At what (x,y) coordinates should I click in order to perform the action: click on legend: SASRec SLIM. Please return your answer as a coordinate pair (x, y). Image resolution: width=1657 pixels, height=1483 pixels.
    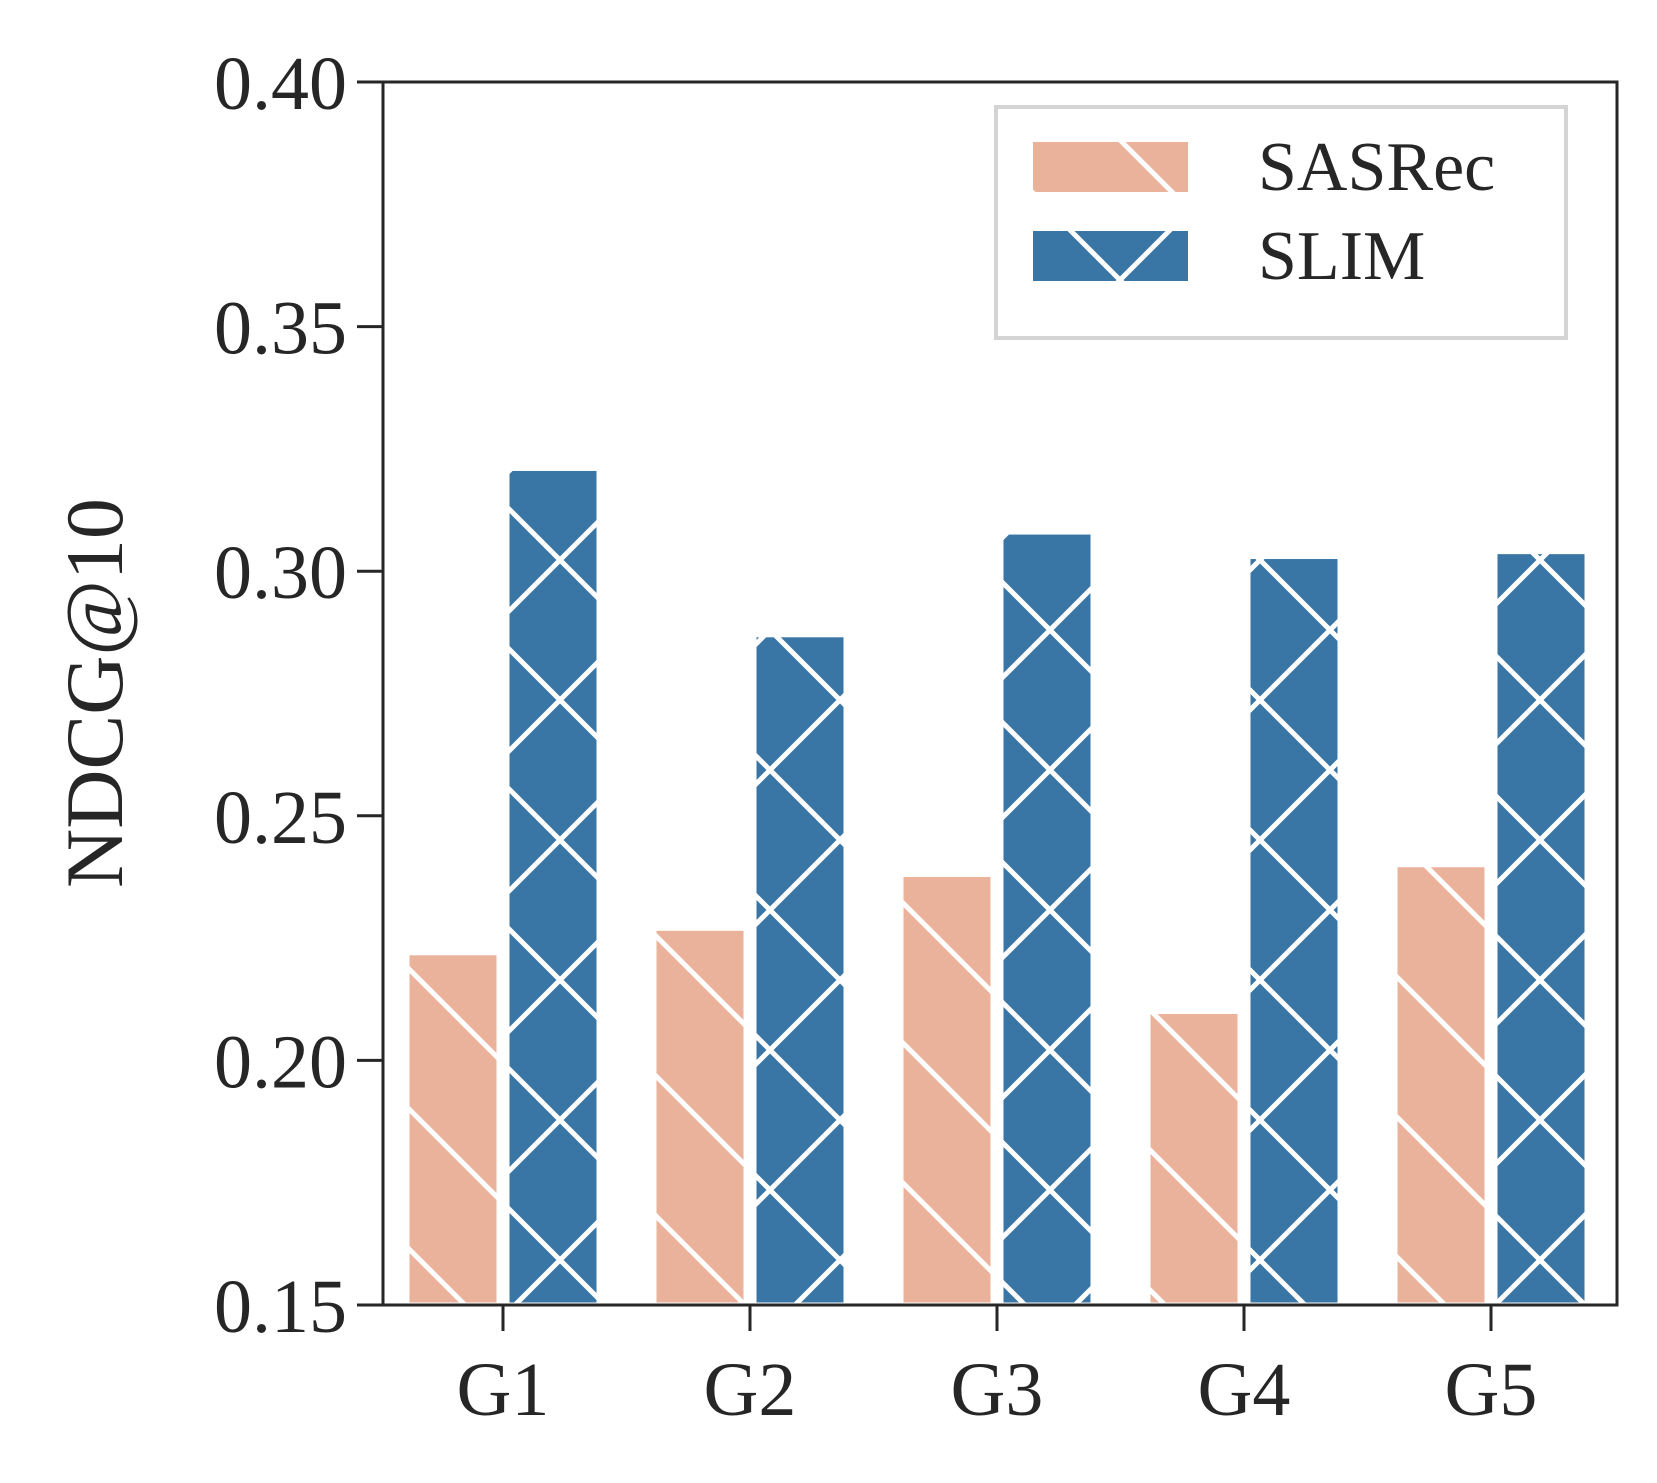
    Looking at the image, I should click on (1281, 222).